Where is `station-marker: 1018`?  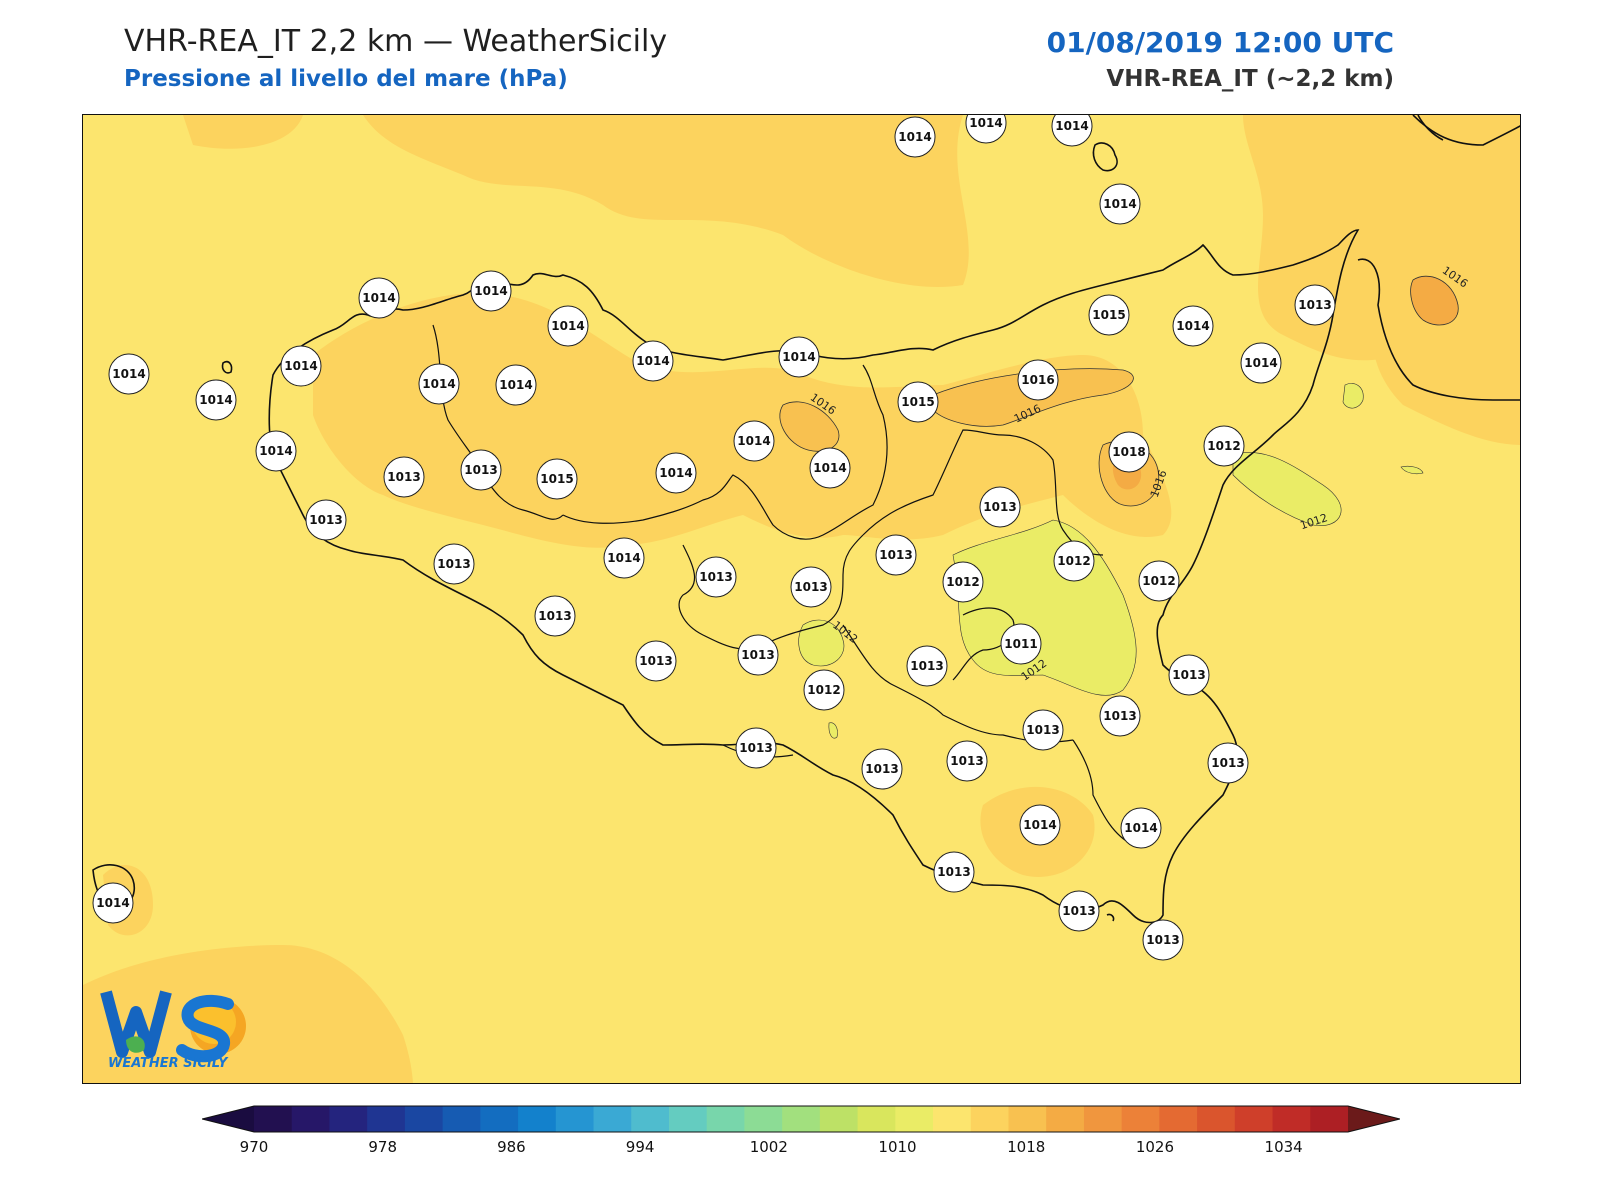
station-marker: 1018 is located at coordinates (1129, 452).